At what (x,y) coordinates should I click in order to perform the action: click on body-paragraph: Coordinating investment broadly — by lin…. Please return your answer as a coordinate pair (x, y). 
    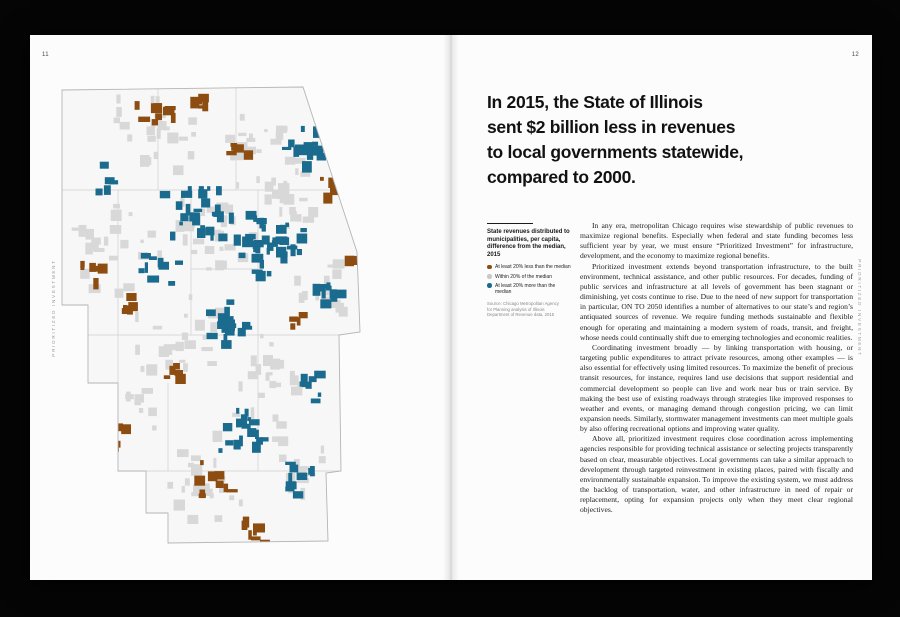
    Looking at the image, I should click on (716, 388).